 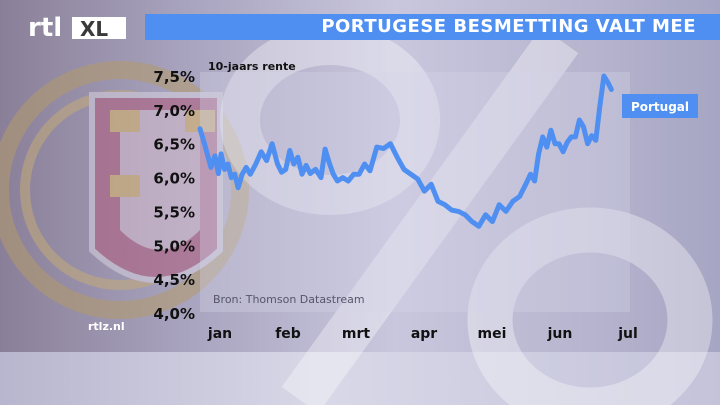 I want to click on y-tick-label: 7,5%, so click(x=174, y=77).